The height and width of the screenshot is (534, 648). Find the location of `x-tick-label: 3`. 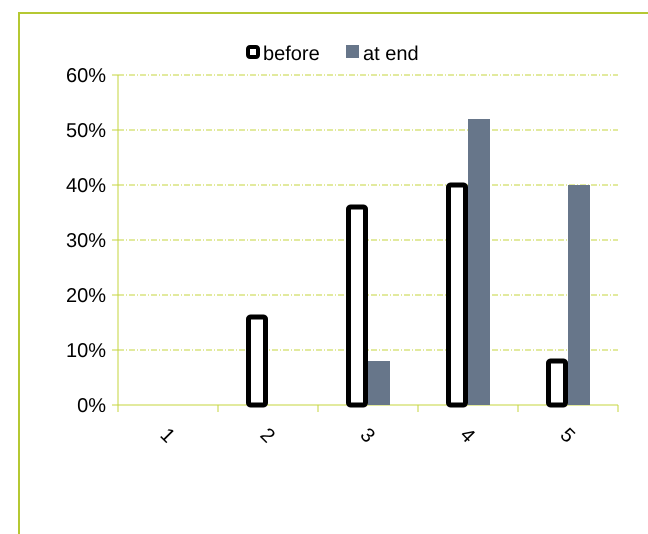

x-tick-label: 3 is located at coordinates (368, 436).